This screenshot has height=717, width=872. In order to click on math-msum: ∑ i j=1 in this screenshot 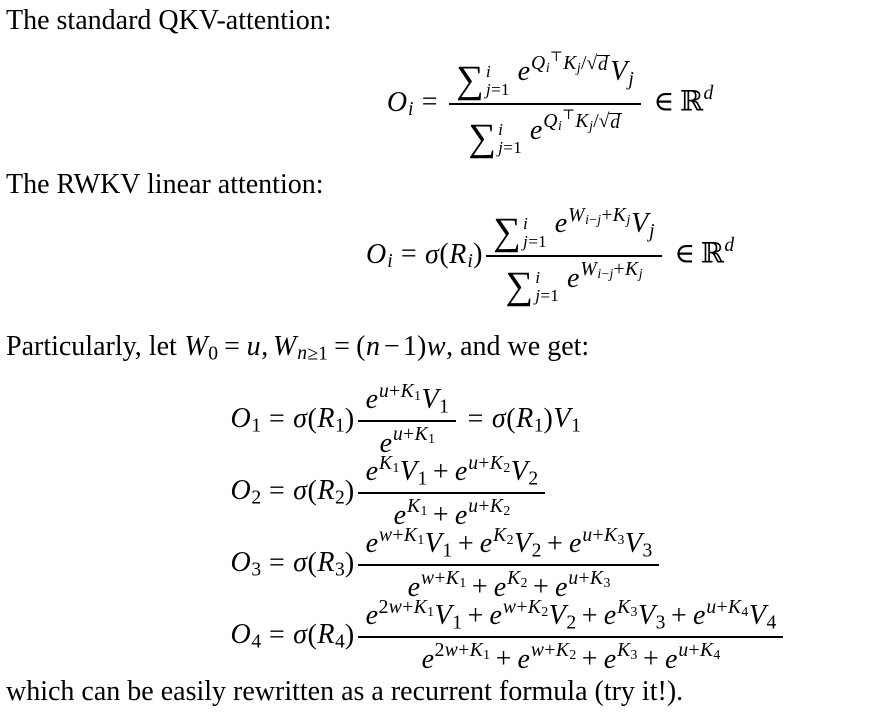, I will do `click(520, 232)`.